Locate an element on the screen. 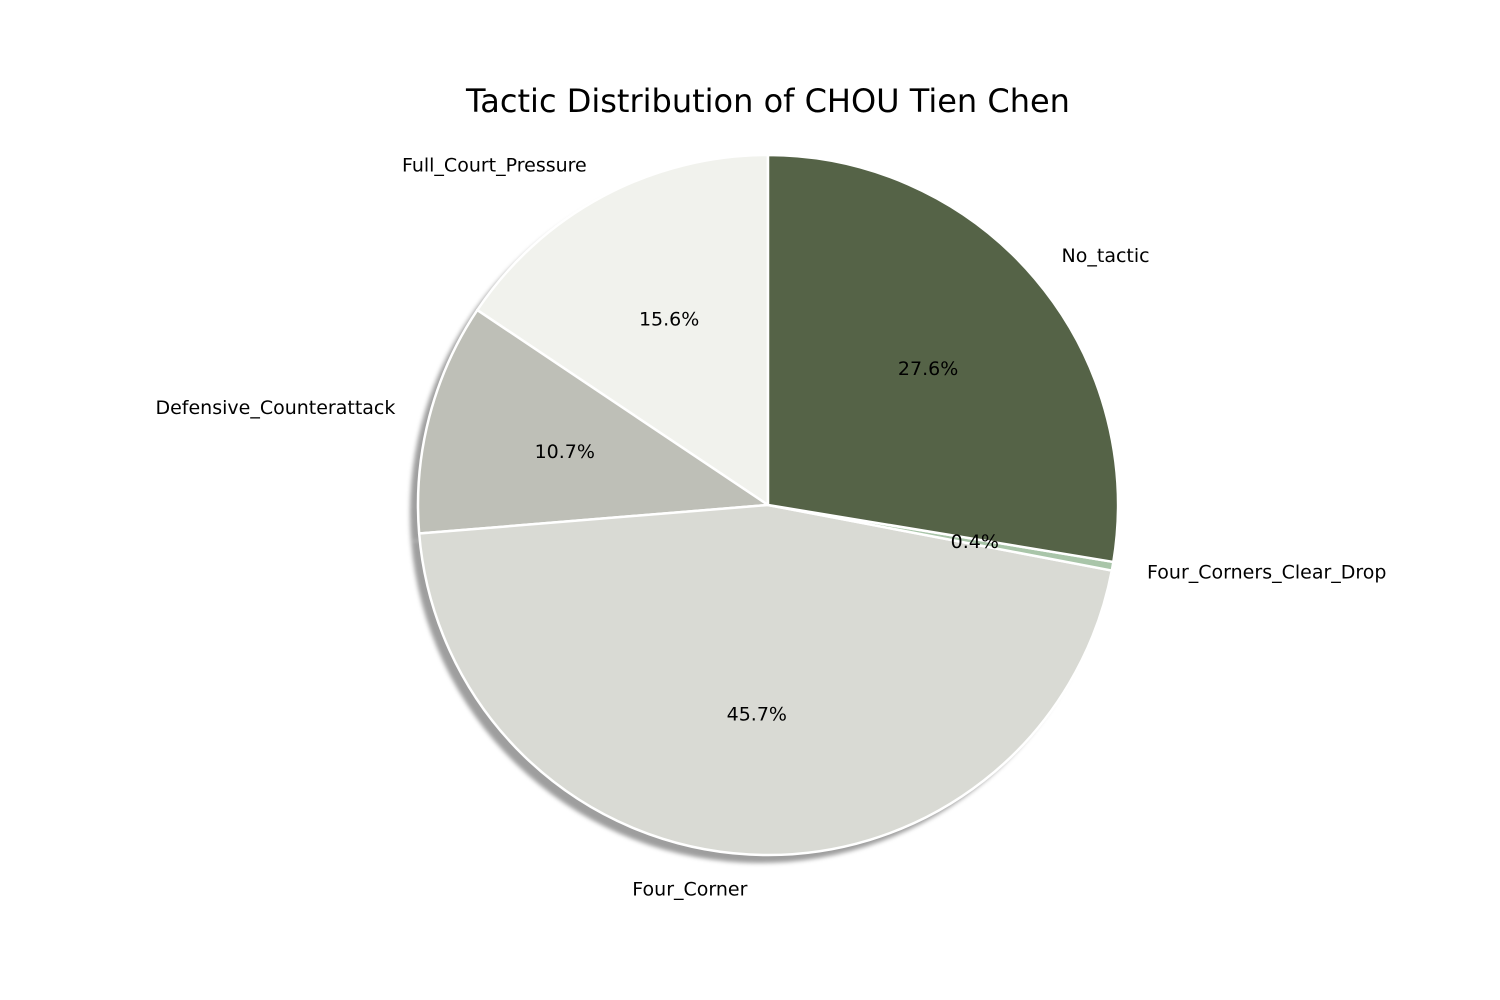 The height and width of the screenshot is (1000, 1500). slice-percent-full-court-pressure: 15.6% is located at coordinates (669, 320).